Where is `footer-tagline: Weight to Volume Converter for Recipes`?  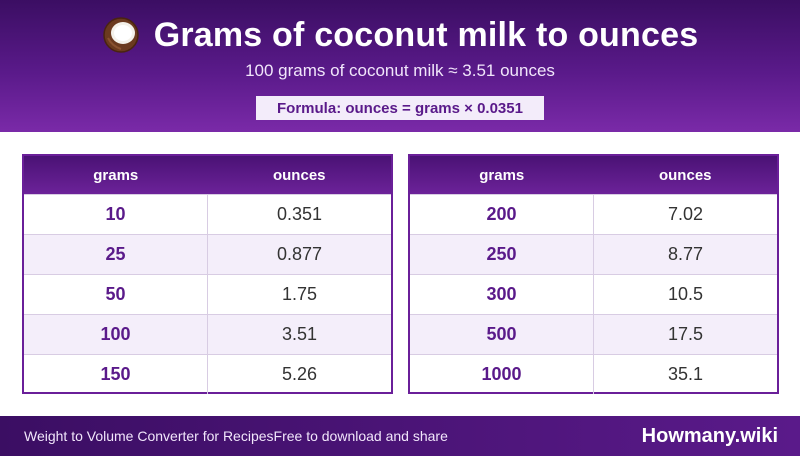
footer-tagline: Weight to Volume Converter for Recipes is located at coordinates (149, 436).